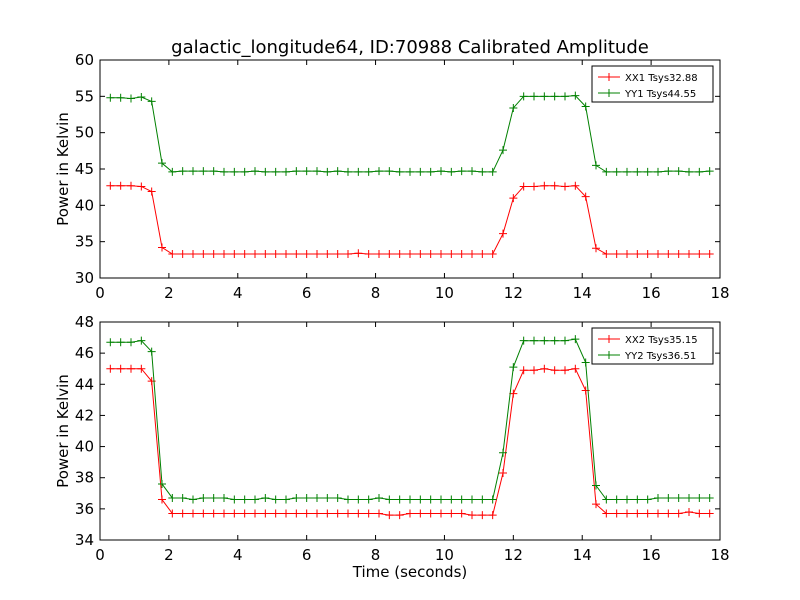 The image size is (800, 600). I want to click on bottom-x-axis-label: Time (seconds), so click(410, 572).